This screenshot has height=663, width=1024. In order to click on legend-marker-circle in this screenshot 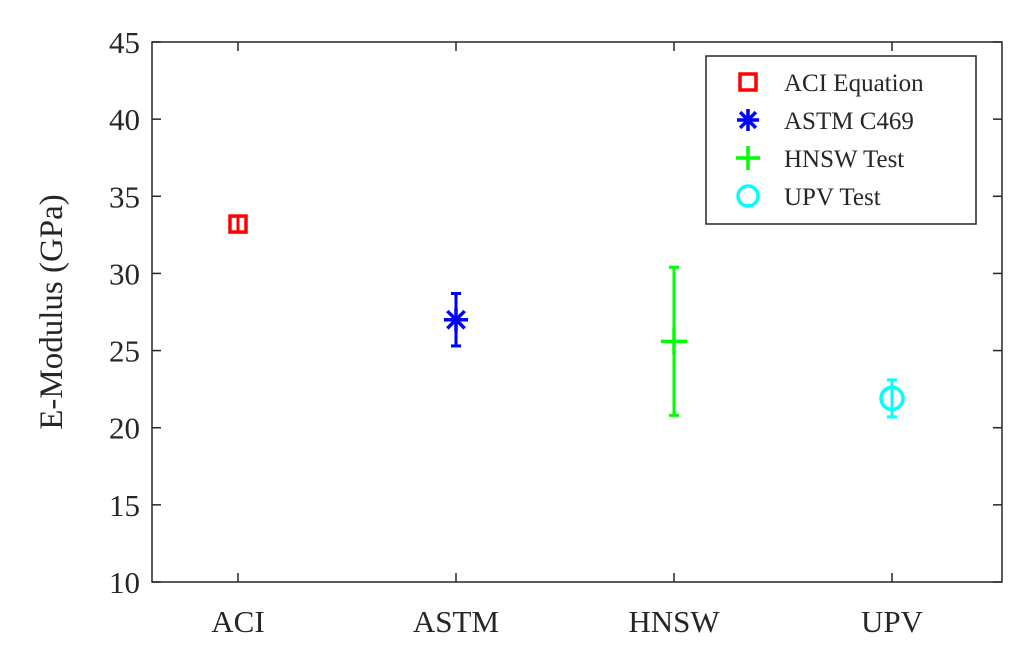, I will do `click(748, 196)`.